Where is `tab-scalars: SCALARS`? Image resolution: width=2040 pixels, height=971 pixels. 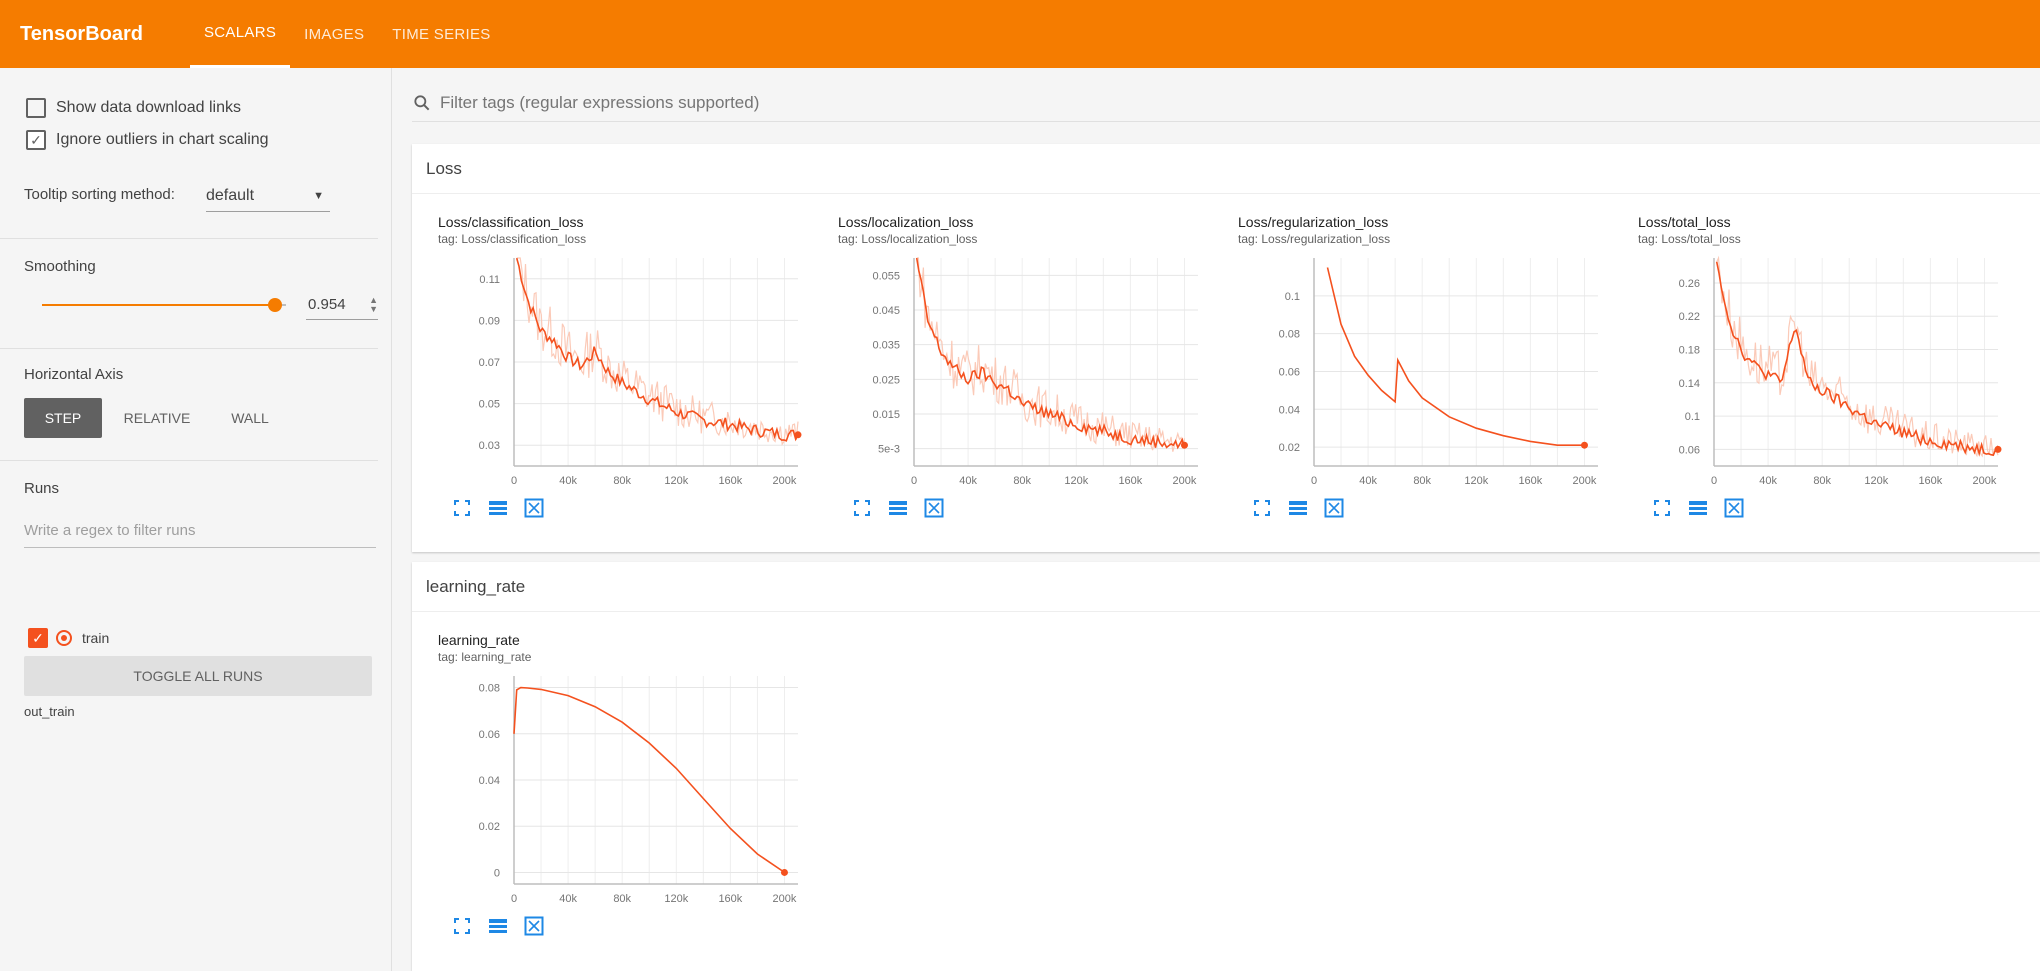
tab-scalars: SCALARS is located at coordinates (240, 34).